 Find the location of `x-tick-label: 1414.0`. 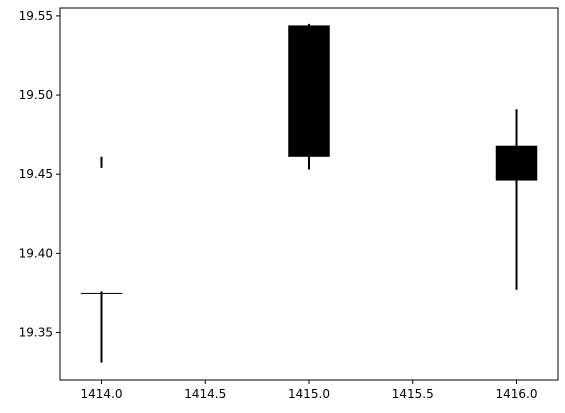

x-tick-label: 1414.0 is located at coordinates (102, 394).